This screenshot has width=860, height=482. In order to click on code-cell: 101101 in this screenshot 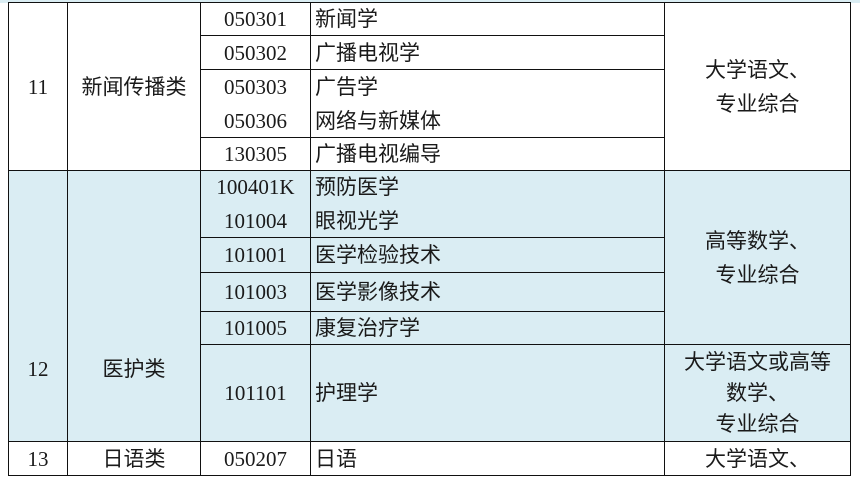, I will do `click(255, 393)`.